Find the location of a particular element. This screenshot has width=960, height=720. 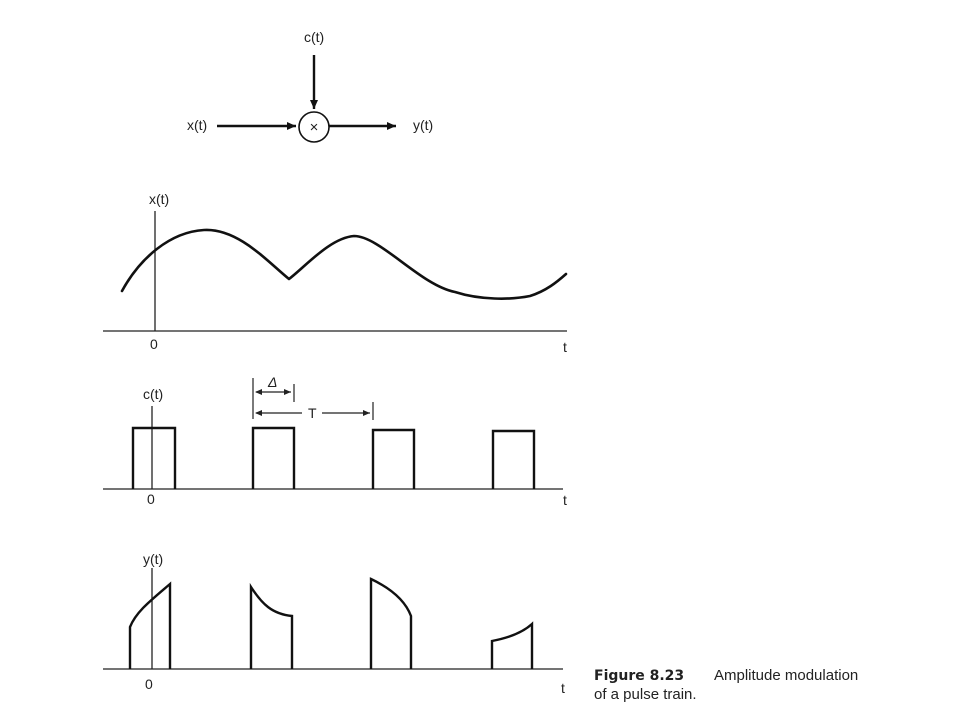

panel-c: c(t) 0 t Δ T is located at coordinates (335, 441).